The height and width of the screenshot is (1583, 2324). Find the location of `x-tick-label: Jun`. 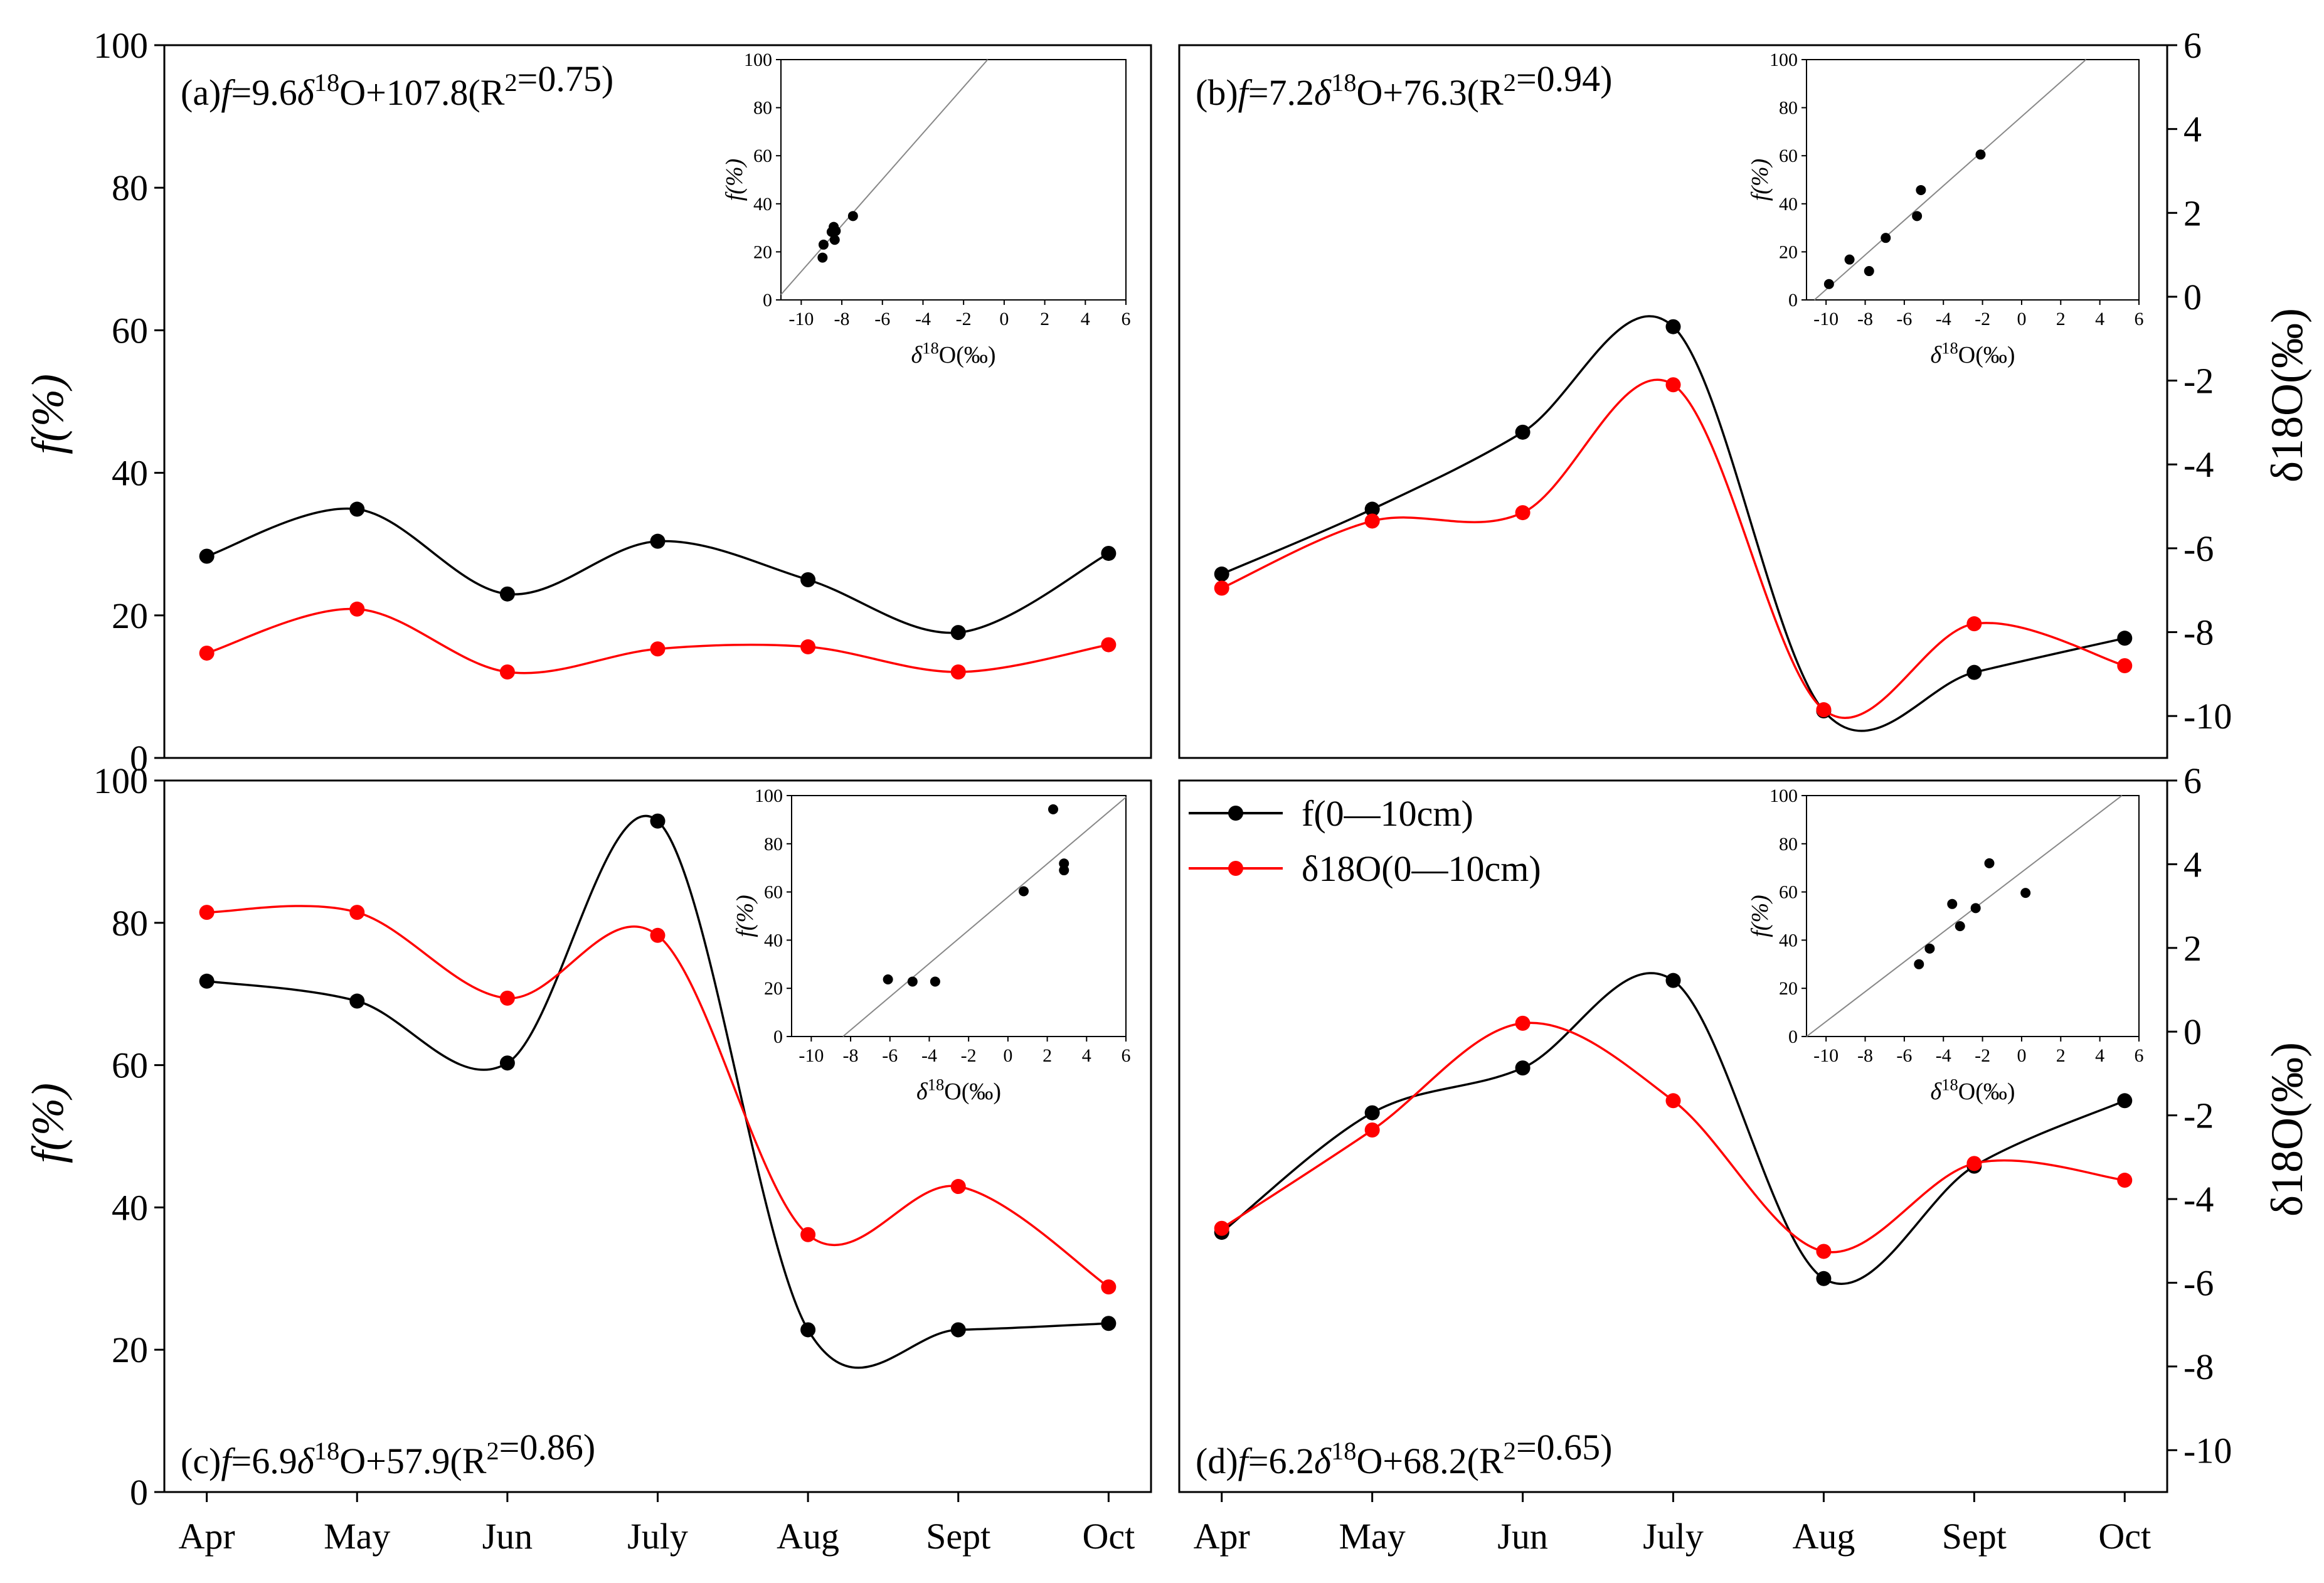

x-tick-label: Jun is located at coordinates (508, 1536).